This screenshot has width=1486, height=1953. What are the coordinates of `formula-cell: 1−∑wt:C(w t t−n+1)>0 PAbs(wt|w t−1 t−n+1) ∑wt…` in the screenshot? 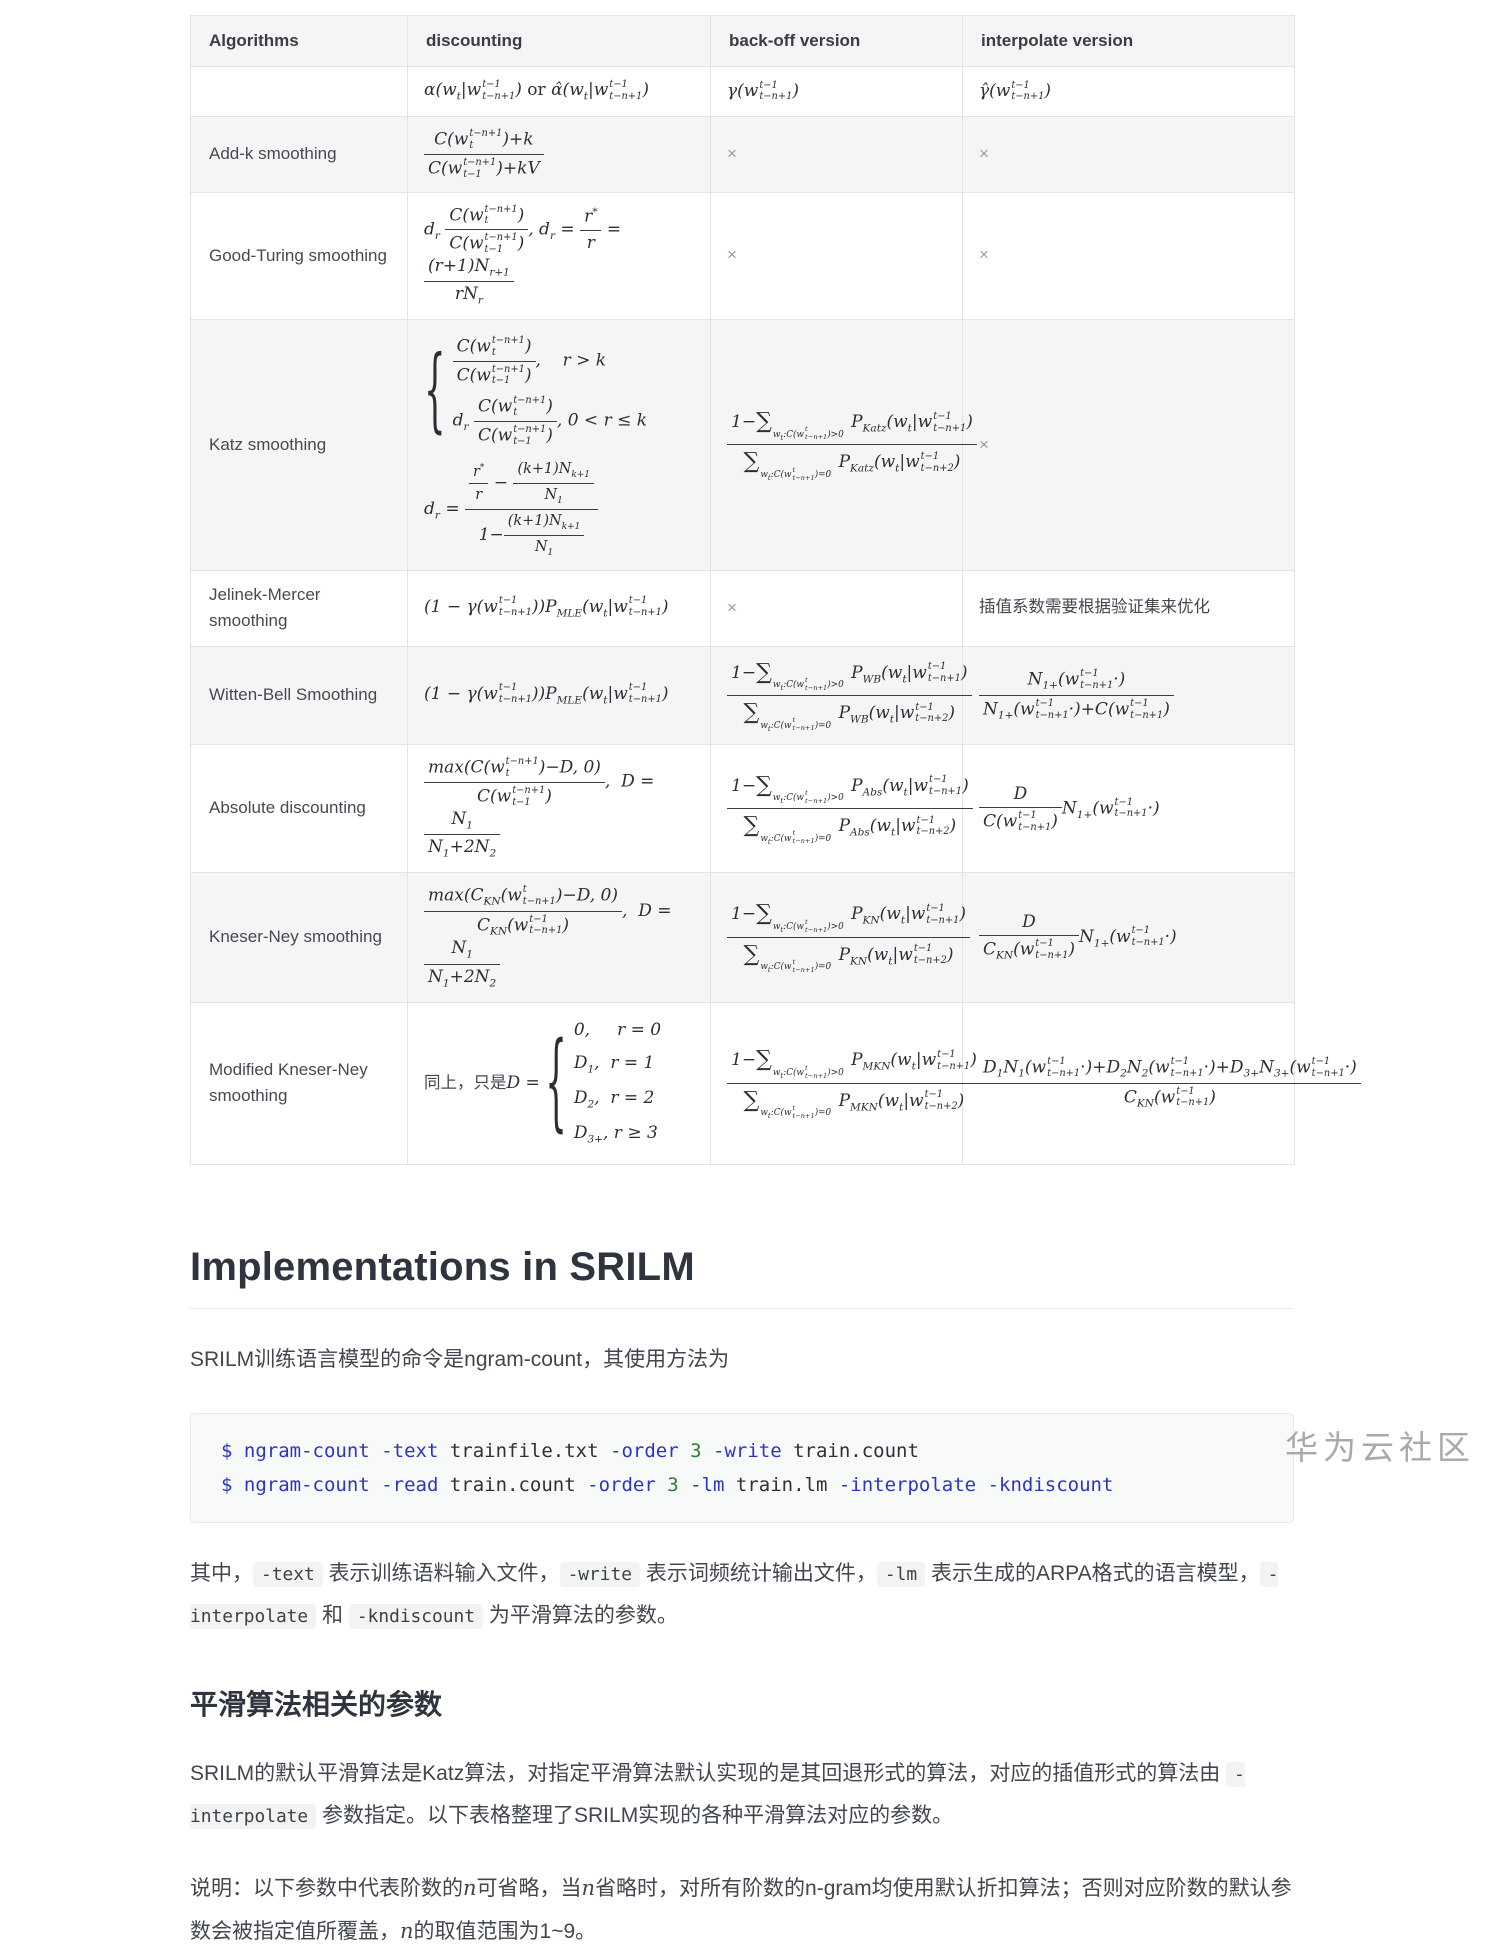 It's located at (841, 808).